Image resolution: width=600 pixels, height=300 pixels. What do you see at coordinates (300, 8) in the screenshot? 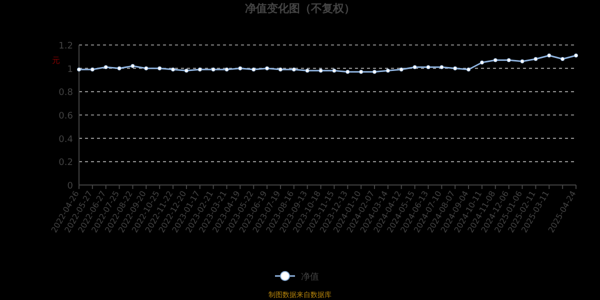
I see `chart-title: 净值变化图（不复权）` at bounding box center [300, 8].